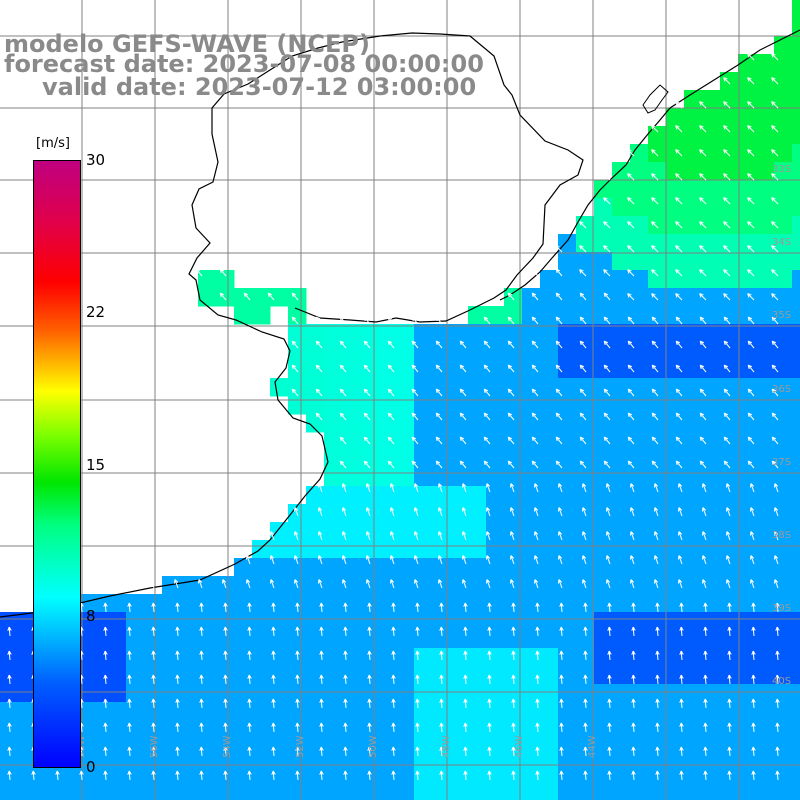  Describe the element at coordinates (259, 87) in the screenshot. I see `map-title-valid-date: valid date: 2023-07-12 03:00:00` at that location.